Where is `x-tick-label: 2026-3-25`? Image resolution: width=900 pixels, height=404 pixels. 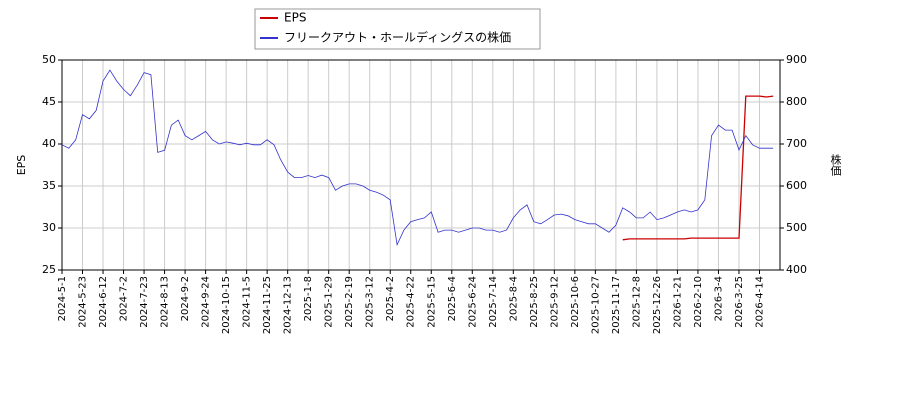 x-tick-label: 2026-3-25 is located at coordinates (739, 302).